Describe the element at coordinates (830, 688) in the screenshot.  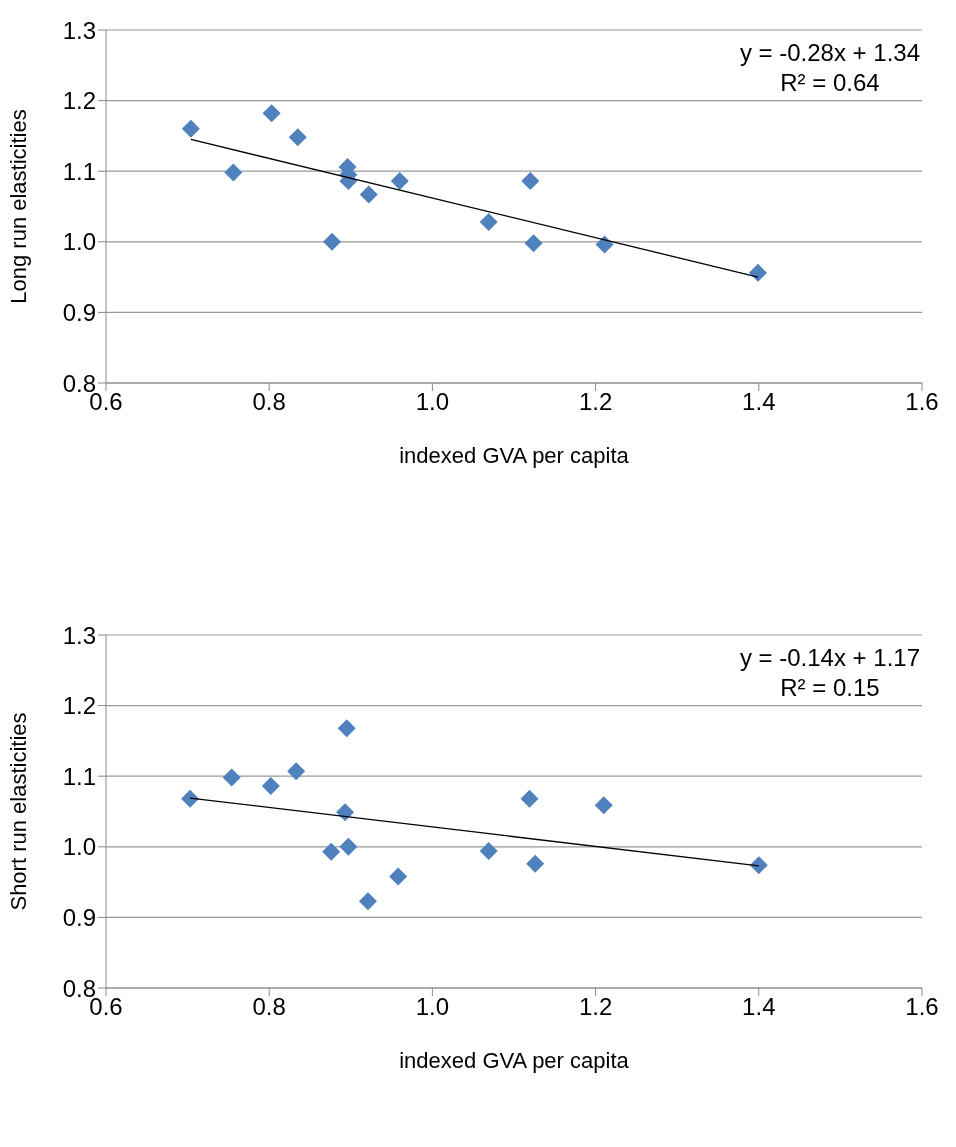
I see `annotation: R² = 0.15` at that location.